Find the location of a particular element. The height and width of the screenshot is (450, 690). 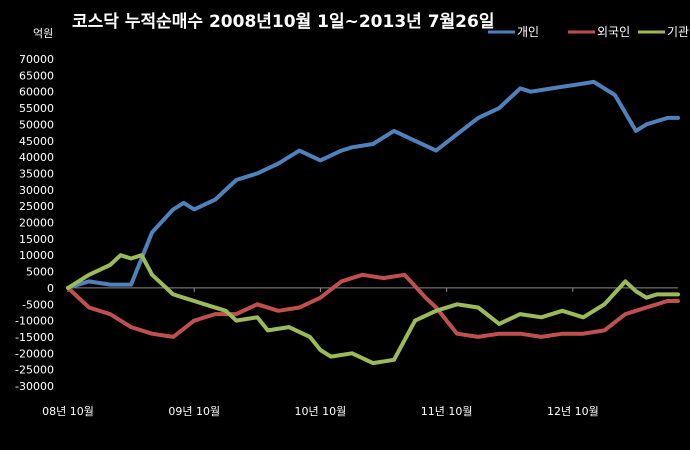

x-tick-label: 10년 10월 is located at coordinates (321, 411).